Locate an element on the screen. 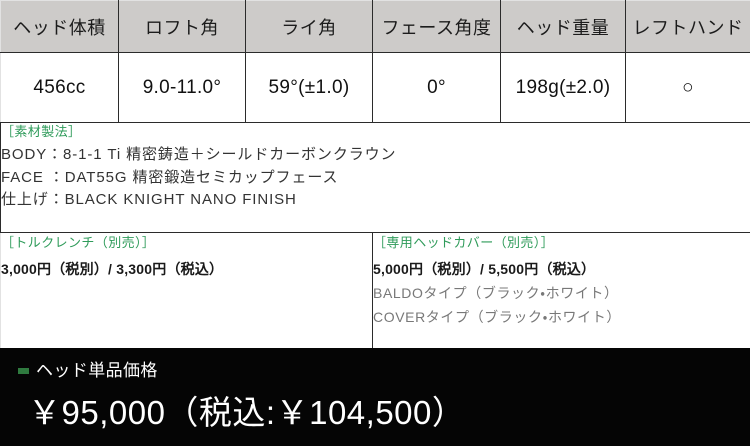  head-cover-heading: ［専用ヘッドカバー（別売）］ is located at coordinates (464, 242).